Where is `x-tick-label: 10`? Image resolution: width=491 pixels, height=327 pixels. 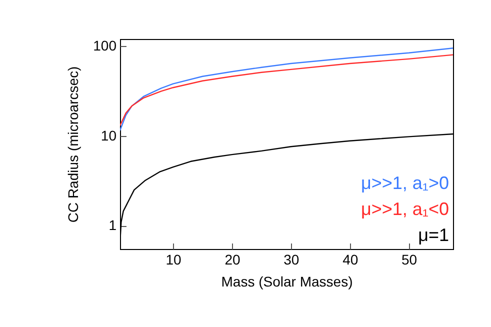
x-tick-label: 10 is located at coordinates (174, 260).